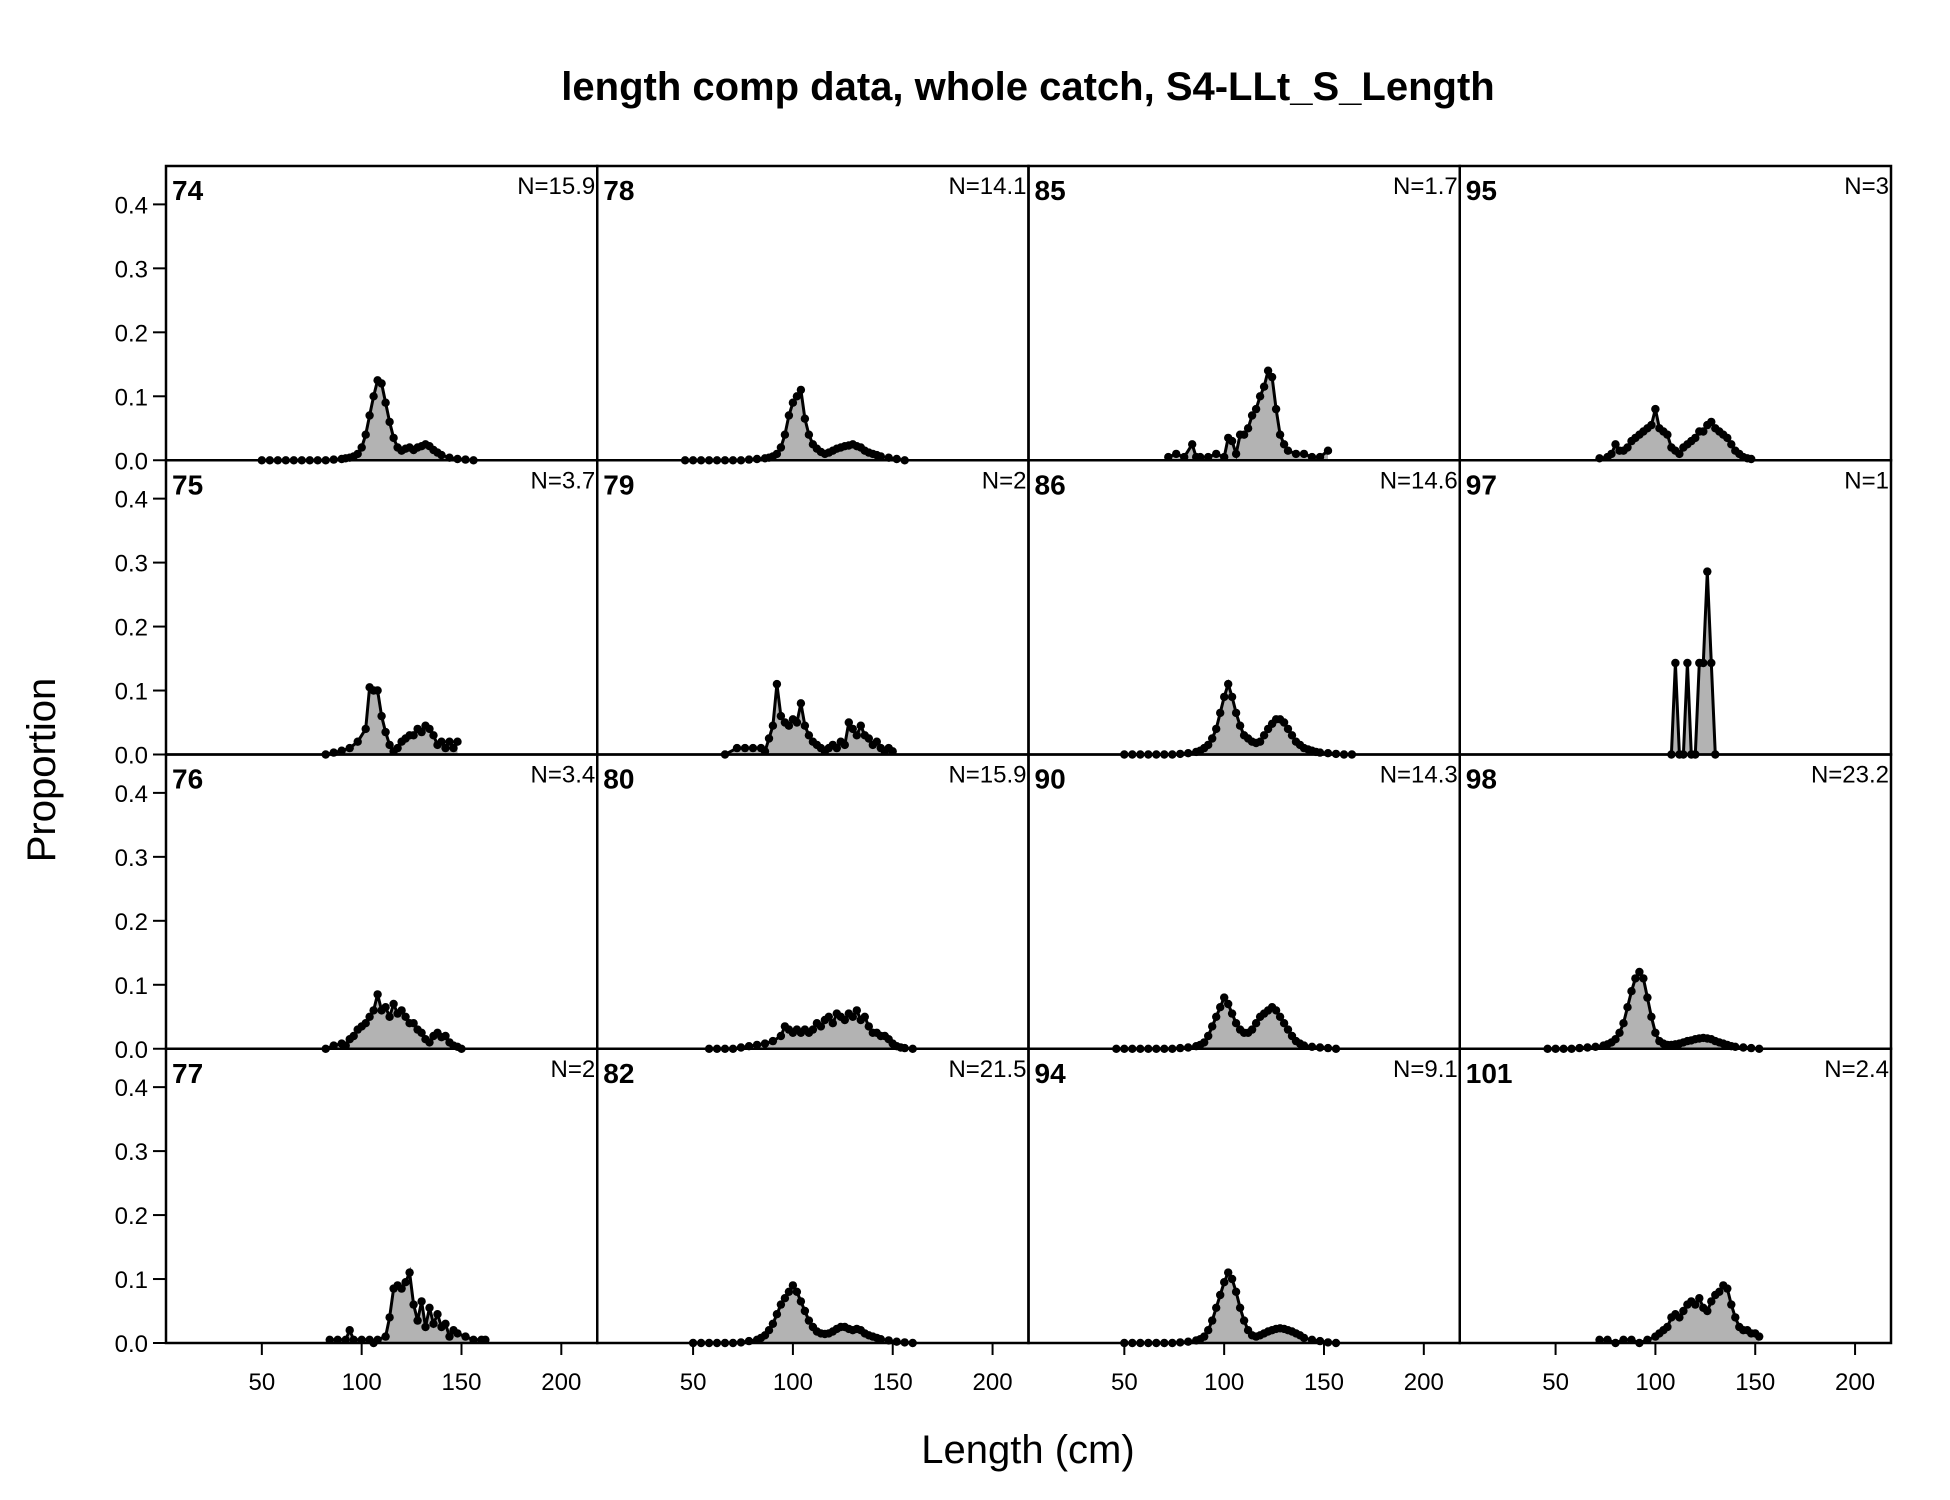  I want to click on panel-year-label: 80, so click(618, 779).